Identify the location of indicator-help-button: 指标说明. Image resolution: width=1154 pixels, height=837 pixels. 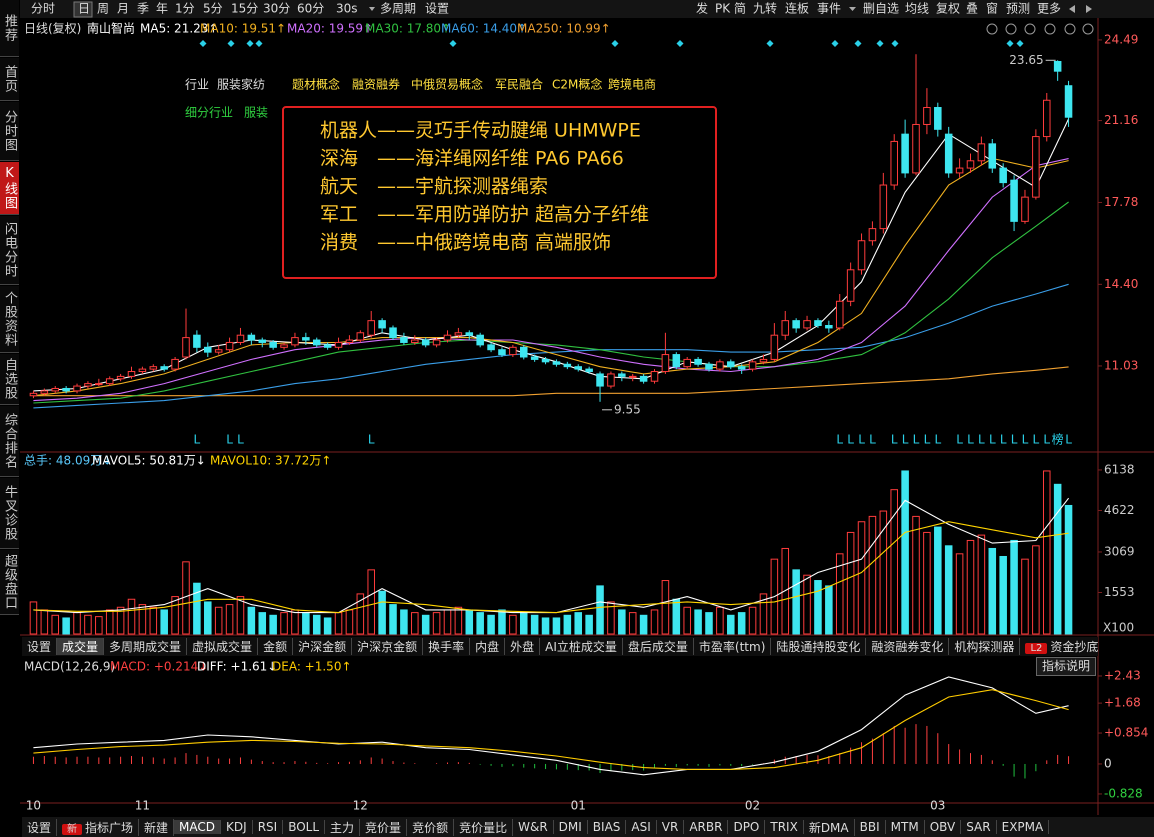
(1066, 666).